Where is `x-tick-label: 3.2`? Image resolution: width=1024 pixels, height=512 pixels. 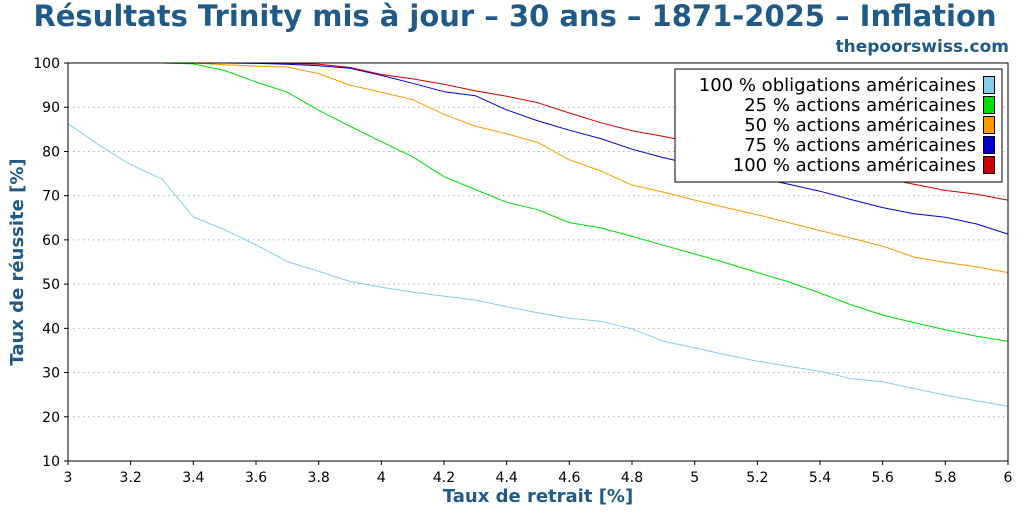
x-tick-label: 3.2 is located at coordinates (131, 478).